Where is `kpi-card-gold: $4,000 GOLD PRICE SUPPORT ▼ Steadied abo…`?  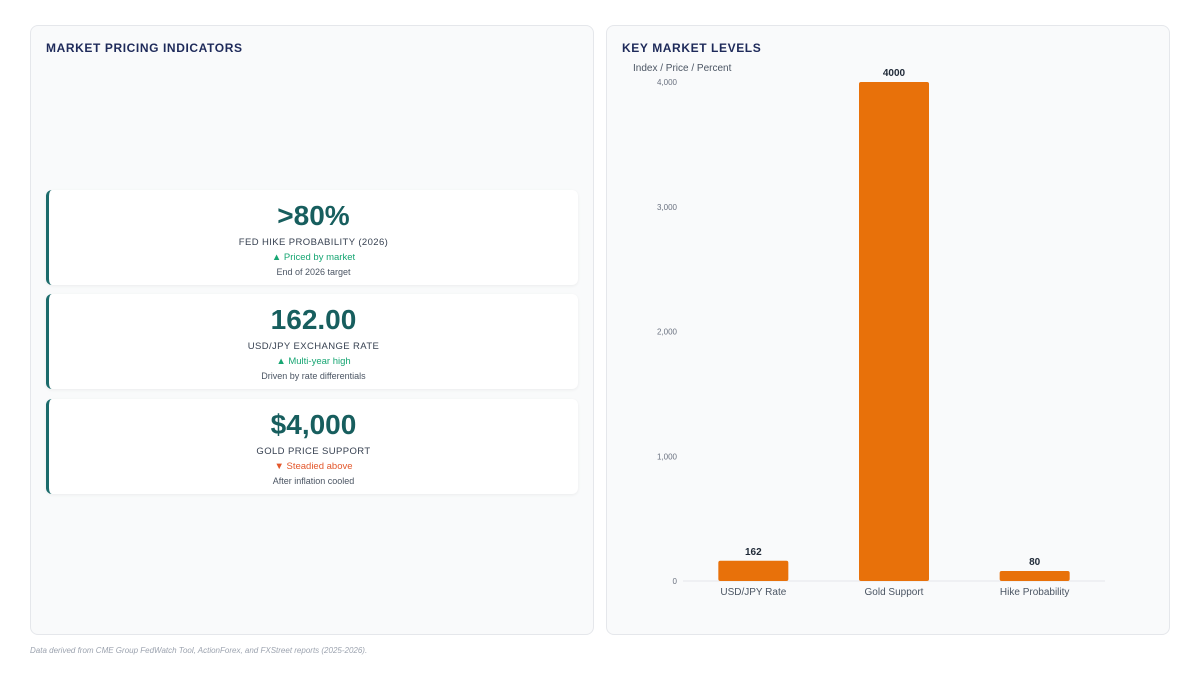
kpi-card-gold: $4,000 GOLD PRICE SUPPORT ▼ Steadied abo… is located at coordinates (312, 446).